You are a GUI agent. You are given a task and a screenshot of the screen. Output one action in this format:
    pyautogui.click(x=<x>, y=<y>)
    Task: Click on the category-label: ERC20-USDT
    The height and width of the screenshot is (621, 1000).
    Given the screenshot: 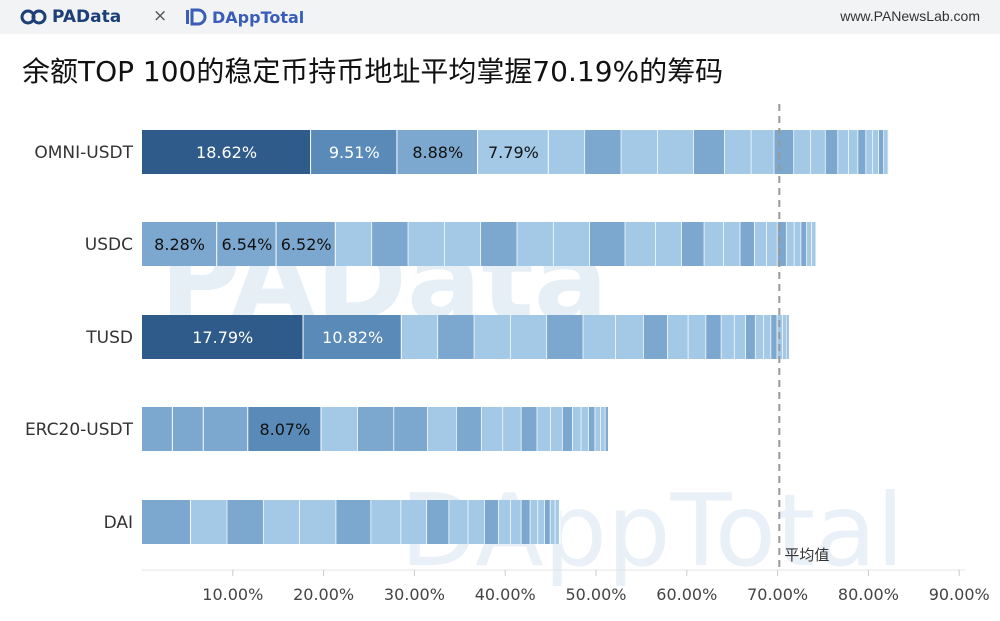 What is the action you would take?
    pyautogui.click(x=79, y=430)
    